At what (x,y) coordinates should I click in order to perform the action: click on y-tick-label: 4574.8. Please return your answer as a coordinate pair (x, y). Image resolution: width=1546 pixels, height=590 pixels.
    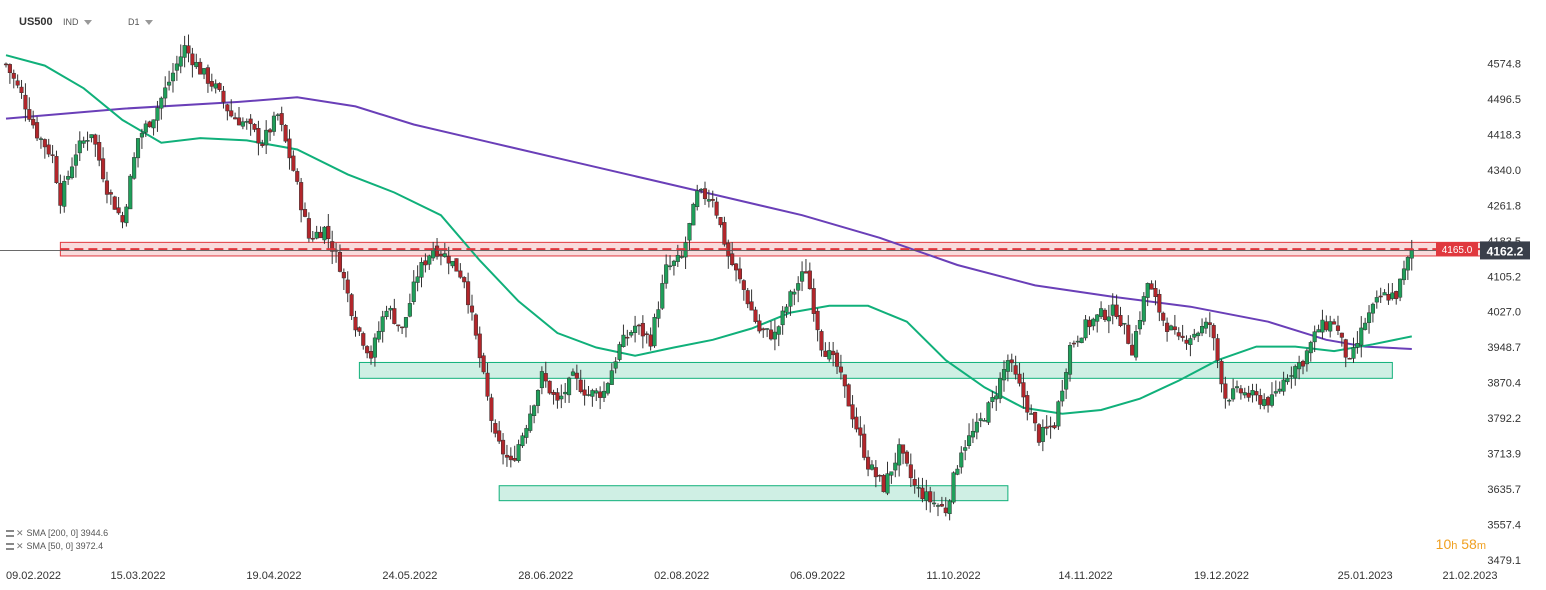
    Looking at the image, I should click on (1504, 64).